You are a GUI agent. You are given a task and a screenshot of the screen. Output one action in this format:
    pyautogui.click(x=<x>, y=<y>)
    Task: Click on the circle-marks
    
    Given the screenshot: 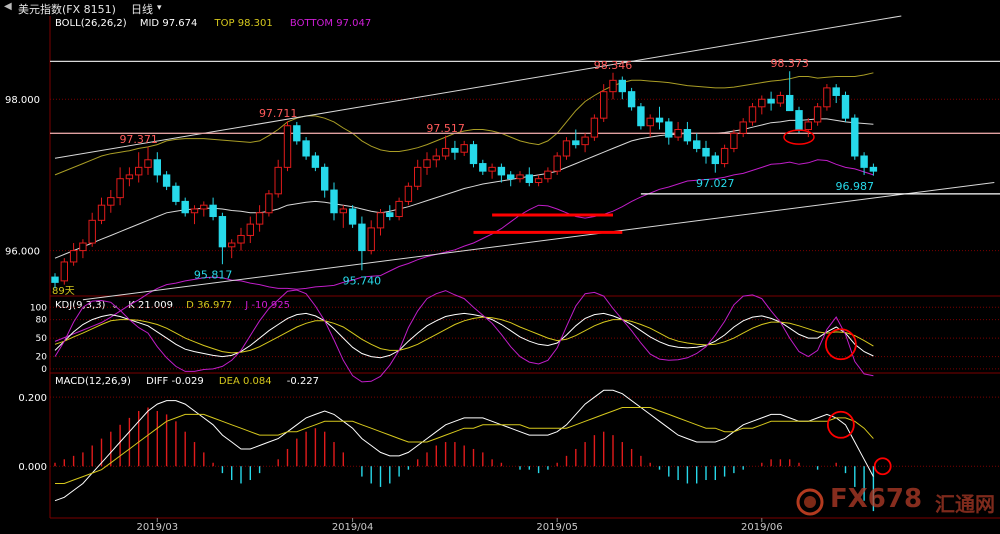 What is the action you would take?
    pyautogui.click(x=837, y=302)
    